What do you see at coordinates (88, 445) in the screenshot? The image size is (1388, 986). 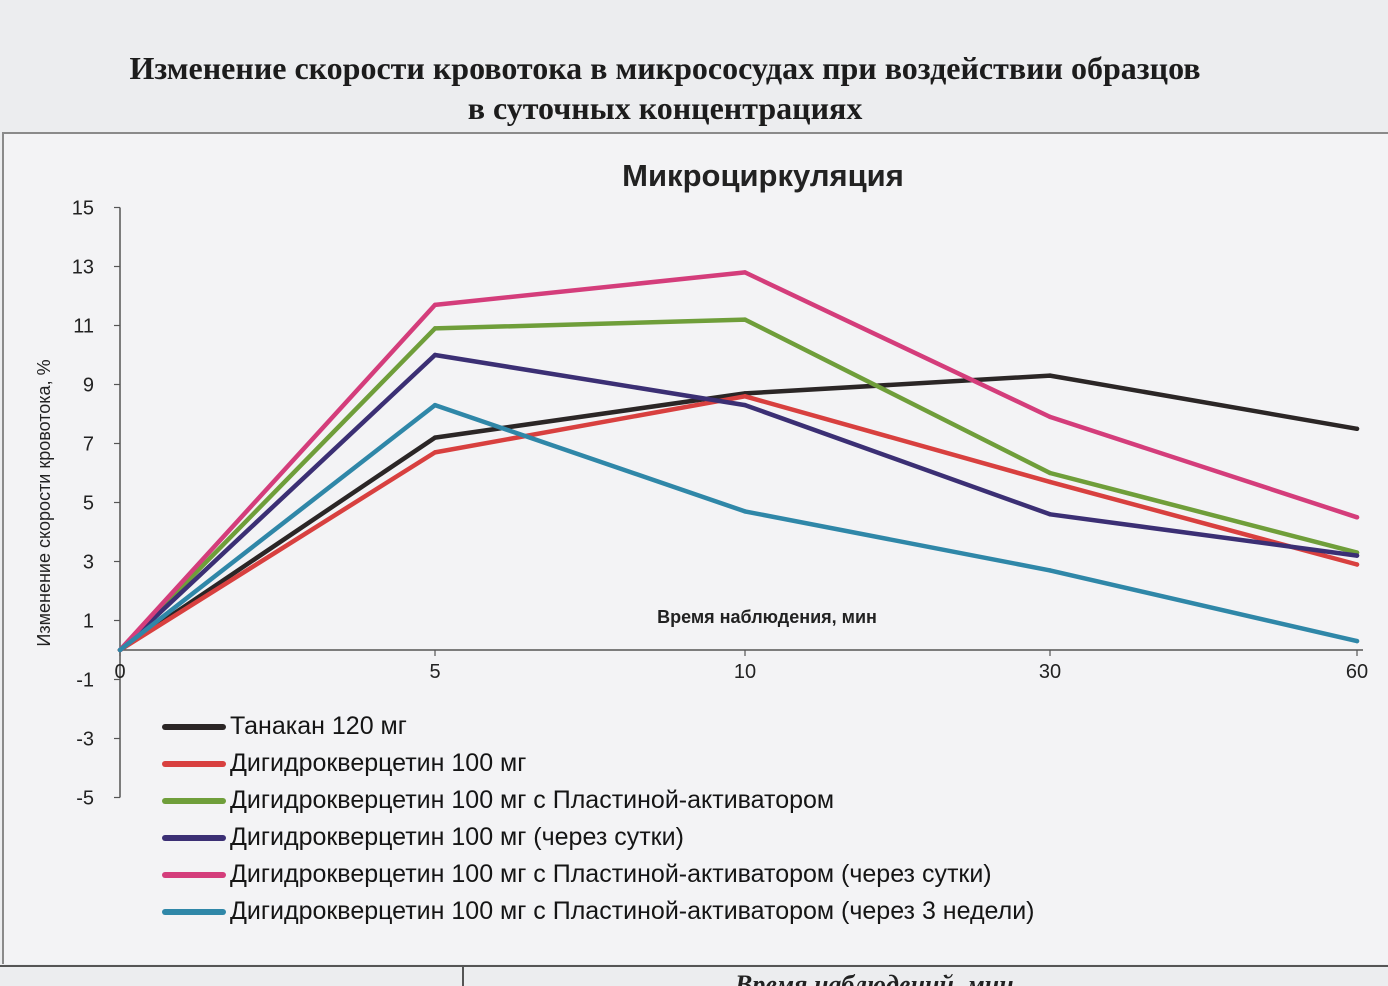 I see `y-tick-label: 7` at bounding box center [88, 445].